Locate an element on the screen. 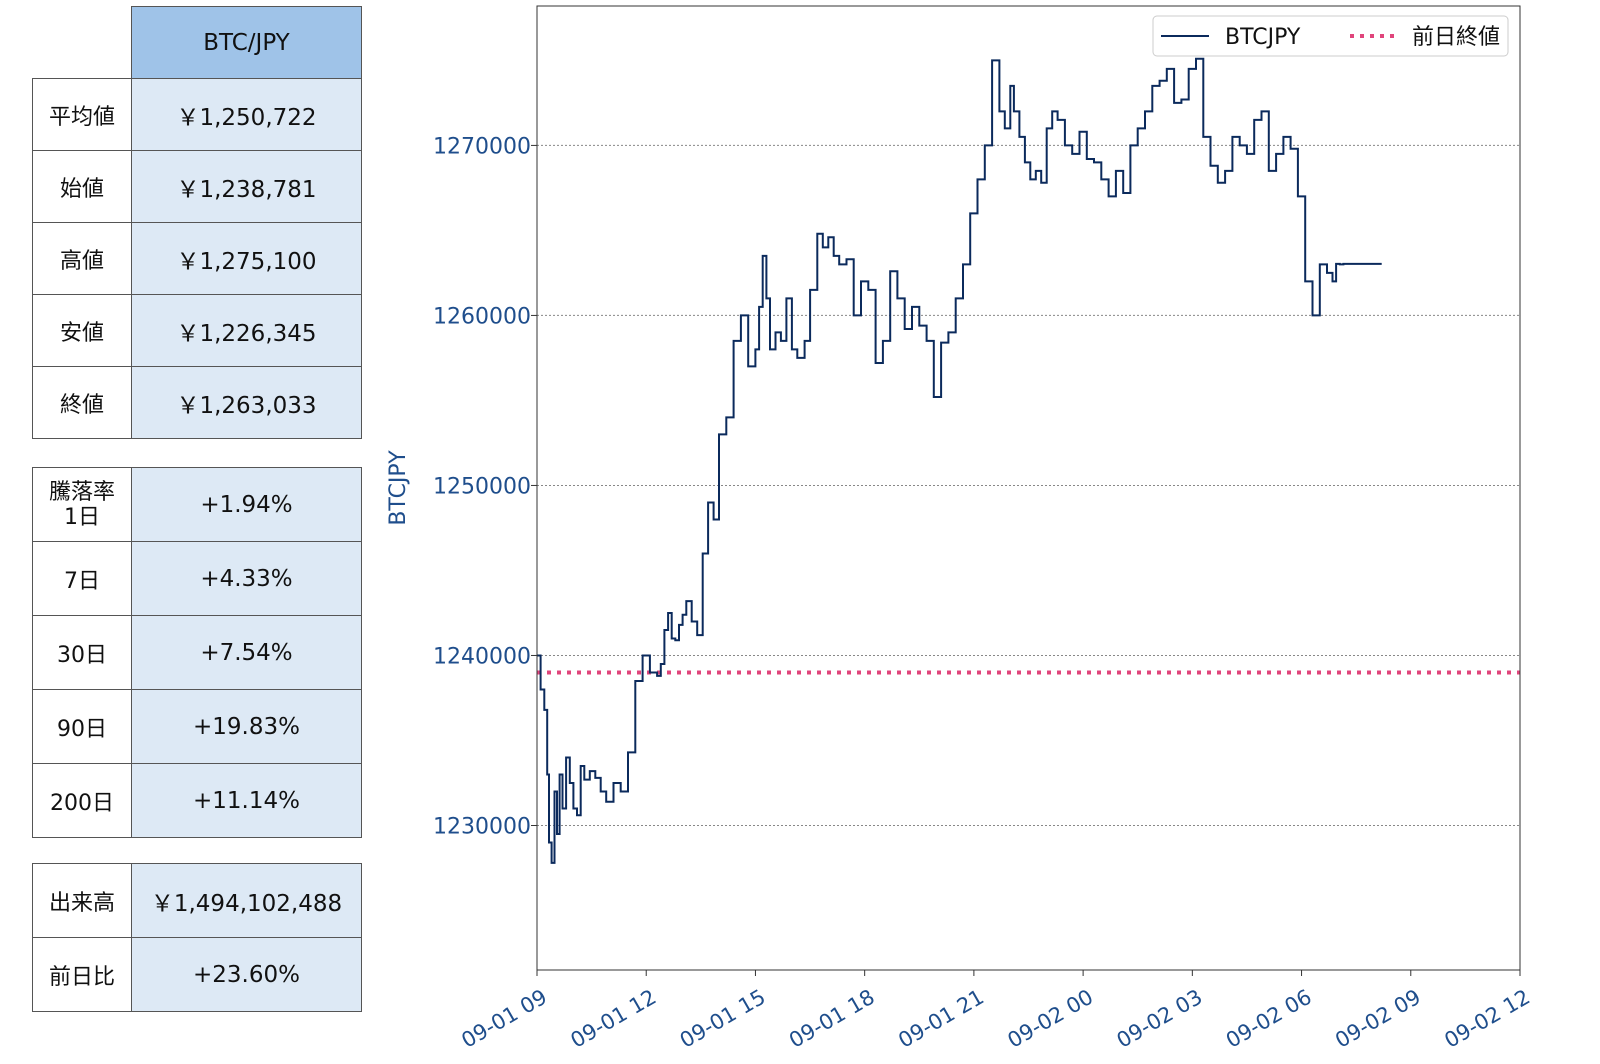 Image resolution: width=1600 pixels, height=1064 pixels. change-value-30d: +7.54% is located at coordinates (246, 652).